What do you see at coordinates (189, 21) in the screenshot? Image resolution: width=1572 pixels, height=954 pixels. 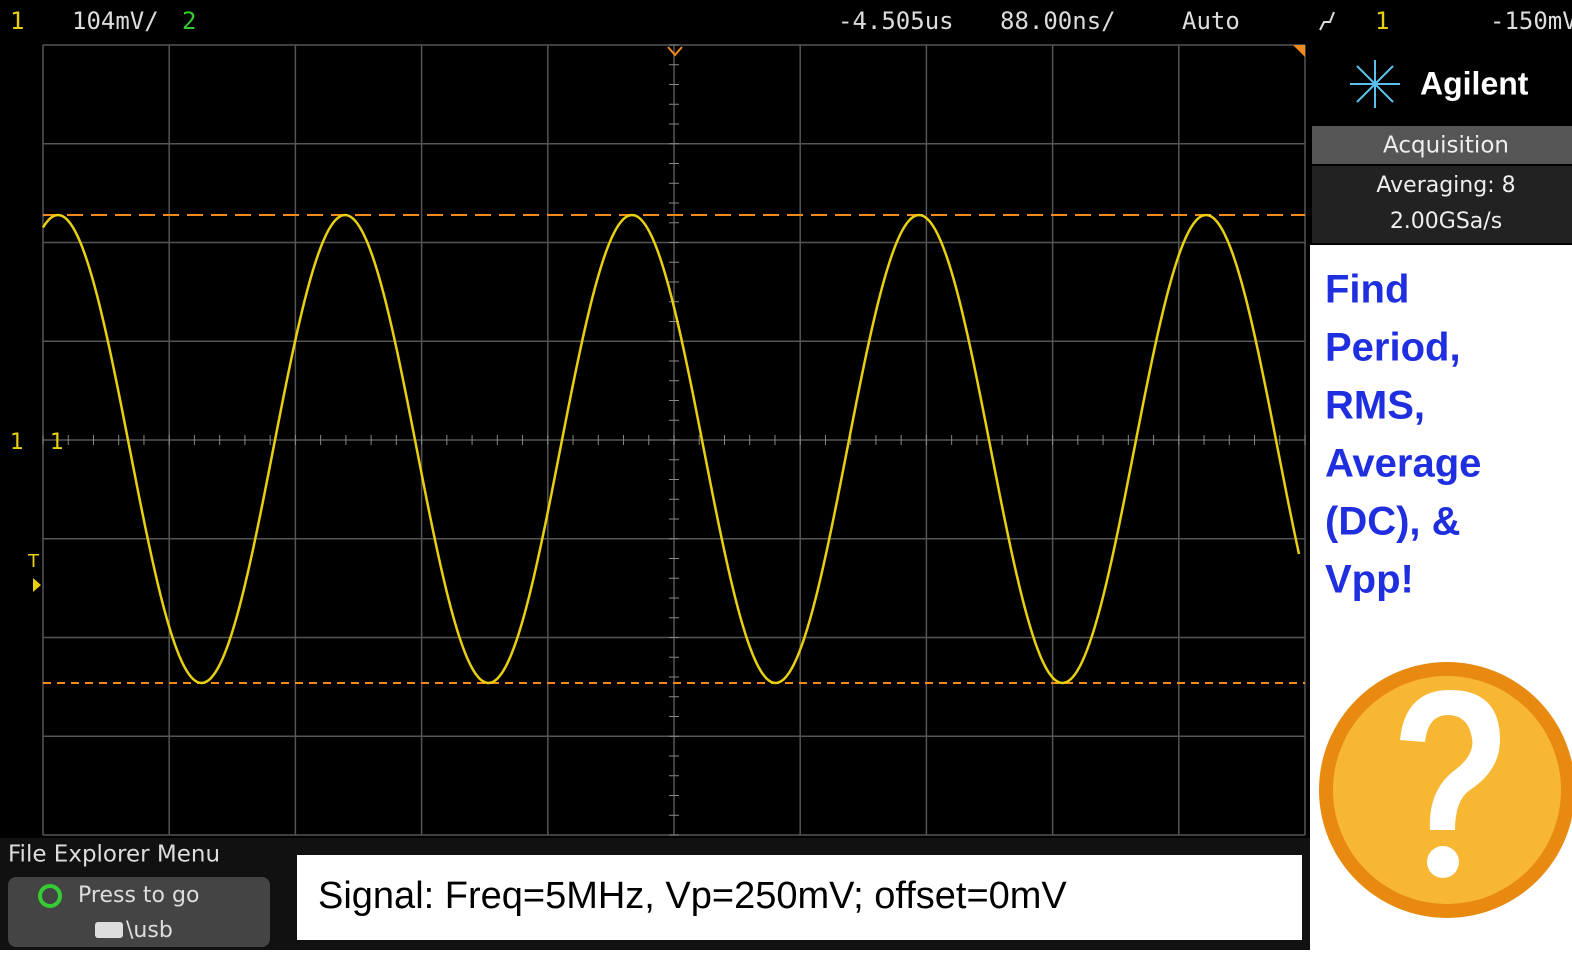 I see `channel2-label: 2` at bounding box center [189, 21].